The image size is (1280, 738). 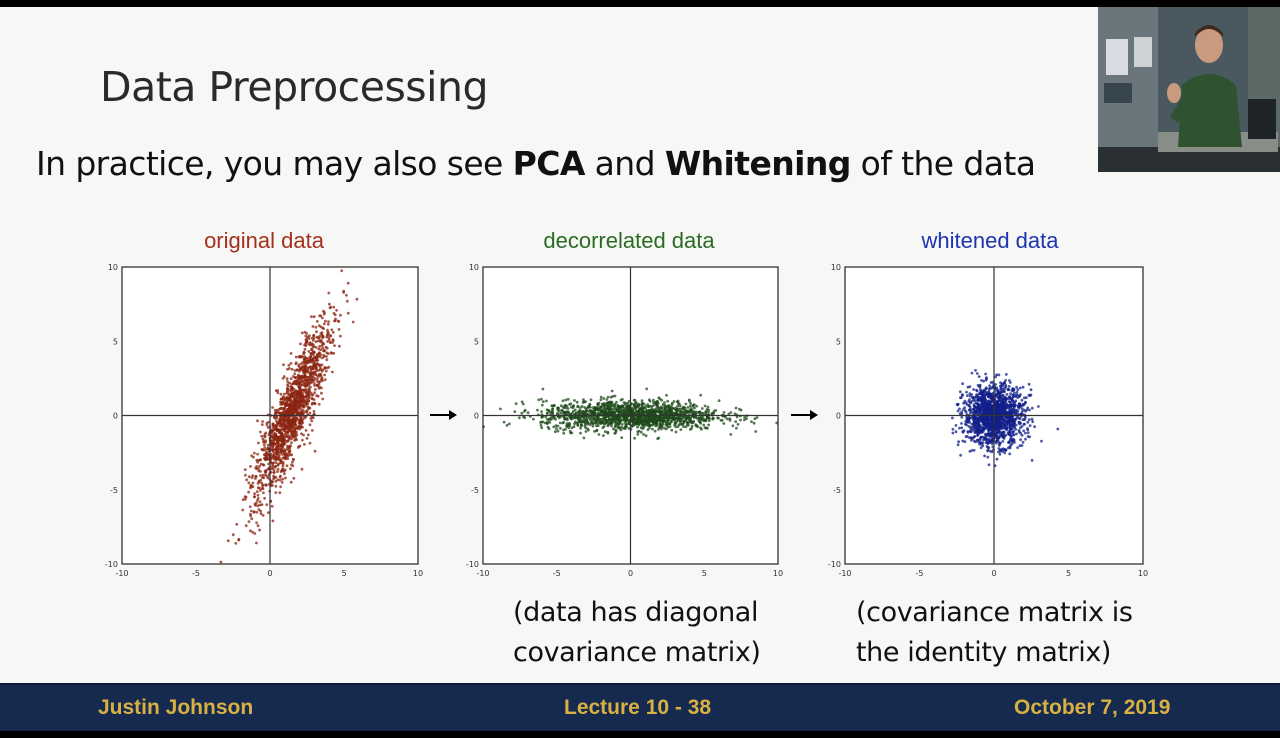 What do you see at coordinates (636, 612) in the screenshot?
I see `decorrelated-caption-line-1: (data has diagonal` at bounding box center [636, 612].